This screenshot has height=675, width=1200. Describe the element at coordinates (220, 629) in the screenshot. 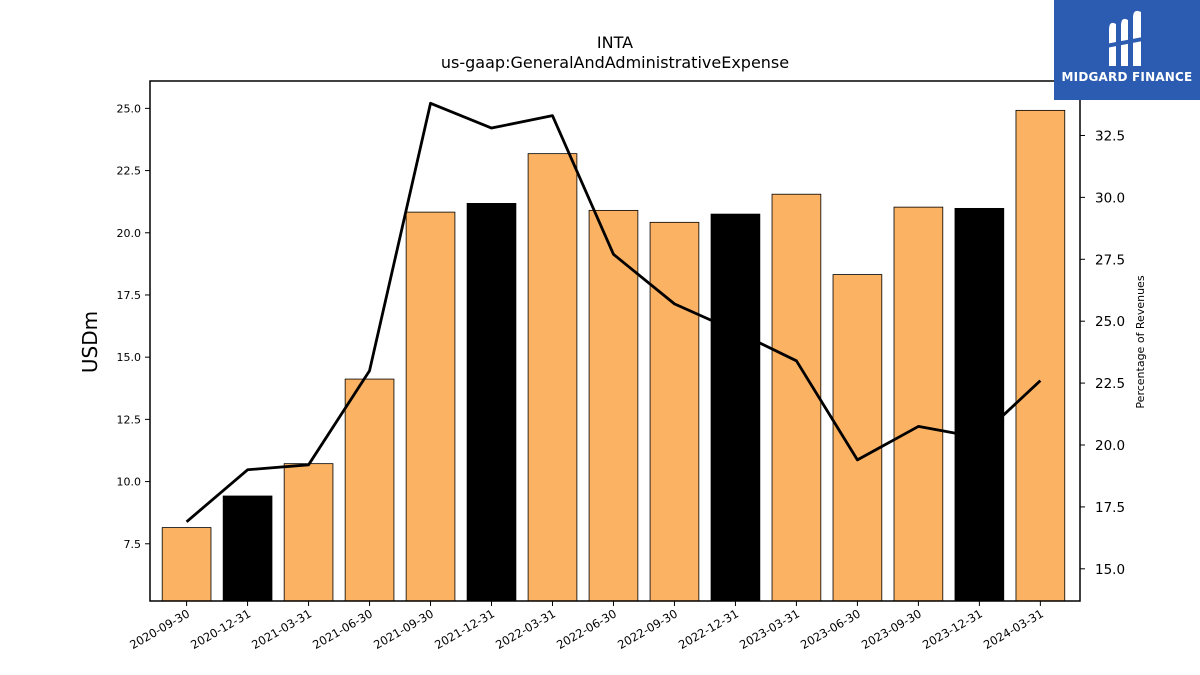

I see `x-tick-label: 2020-12-31` at that location.